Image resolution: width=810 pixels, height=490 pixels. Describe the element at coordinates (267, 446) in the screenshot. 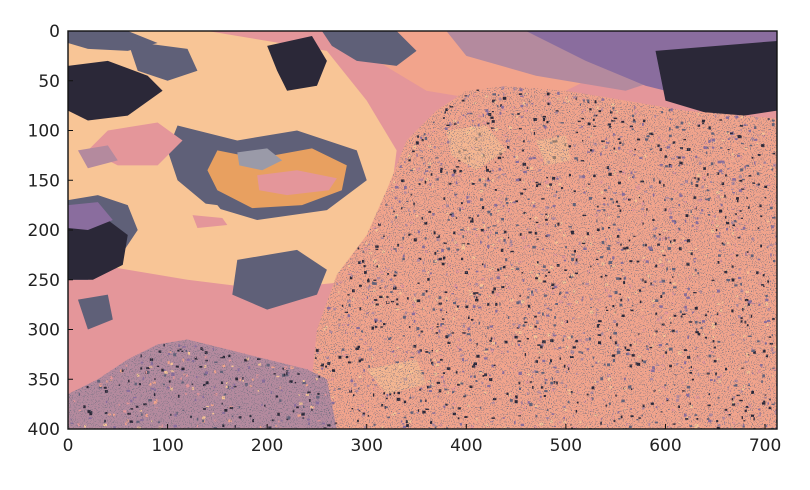

I see `x-tick-label: 200` at that location.